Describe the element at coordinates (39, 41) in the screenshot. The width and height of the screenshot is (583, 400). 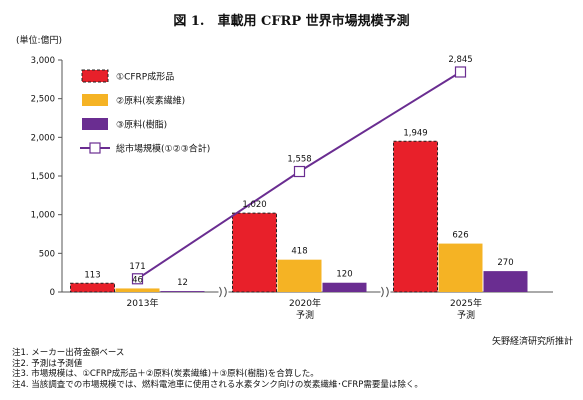
I see `unit-label: (単位:億円)` at that location.